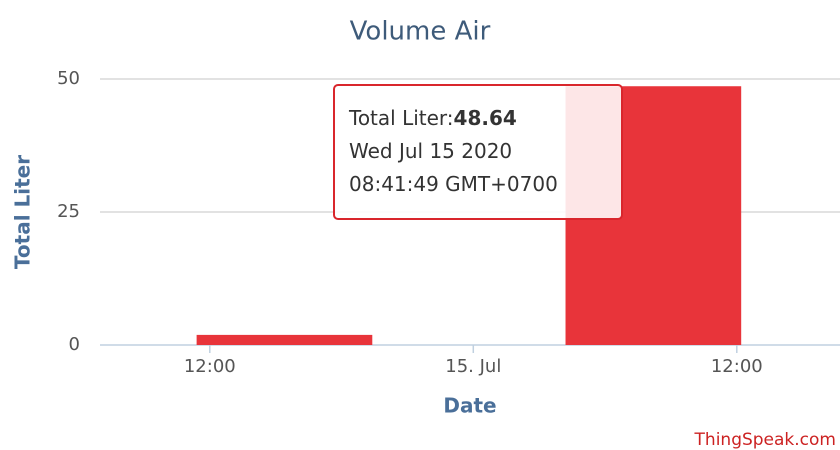  What do you see at coordinates (431, 151) in the screenshot?
I see `tooltip-date: Wed Jul 15 2020` at bounding box center [431, 151].